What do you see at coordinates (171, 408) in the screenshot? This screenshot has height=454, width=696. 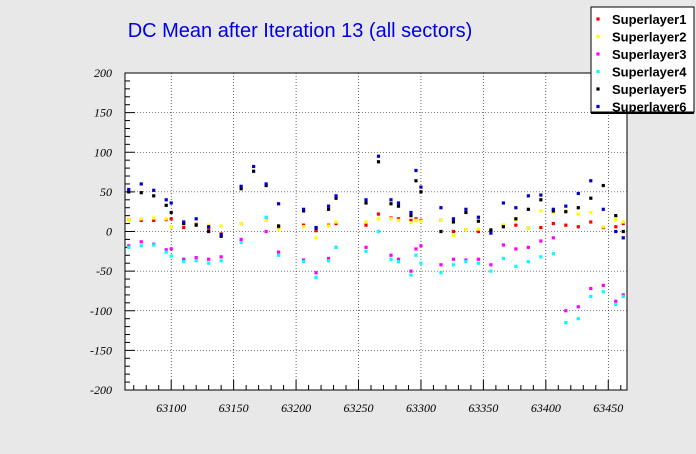 I see `x-tick-label: 63100` at bounding box center [171, 408].